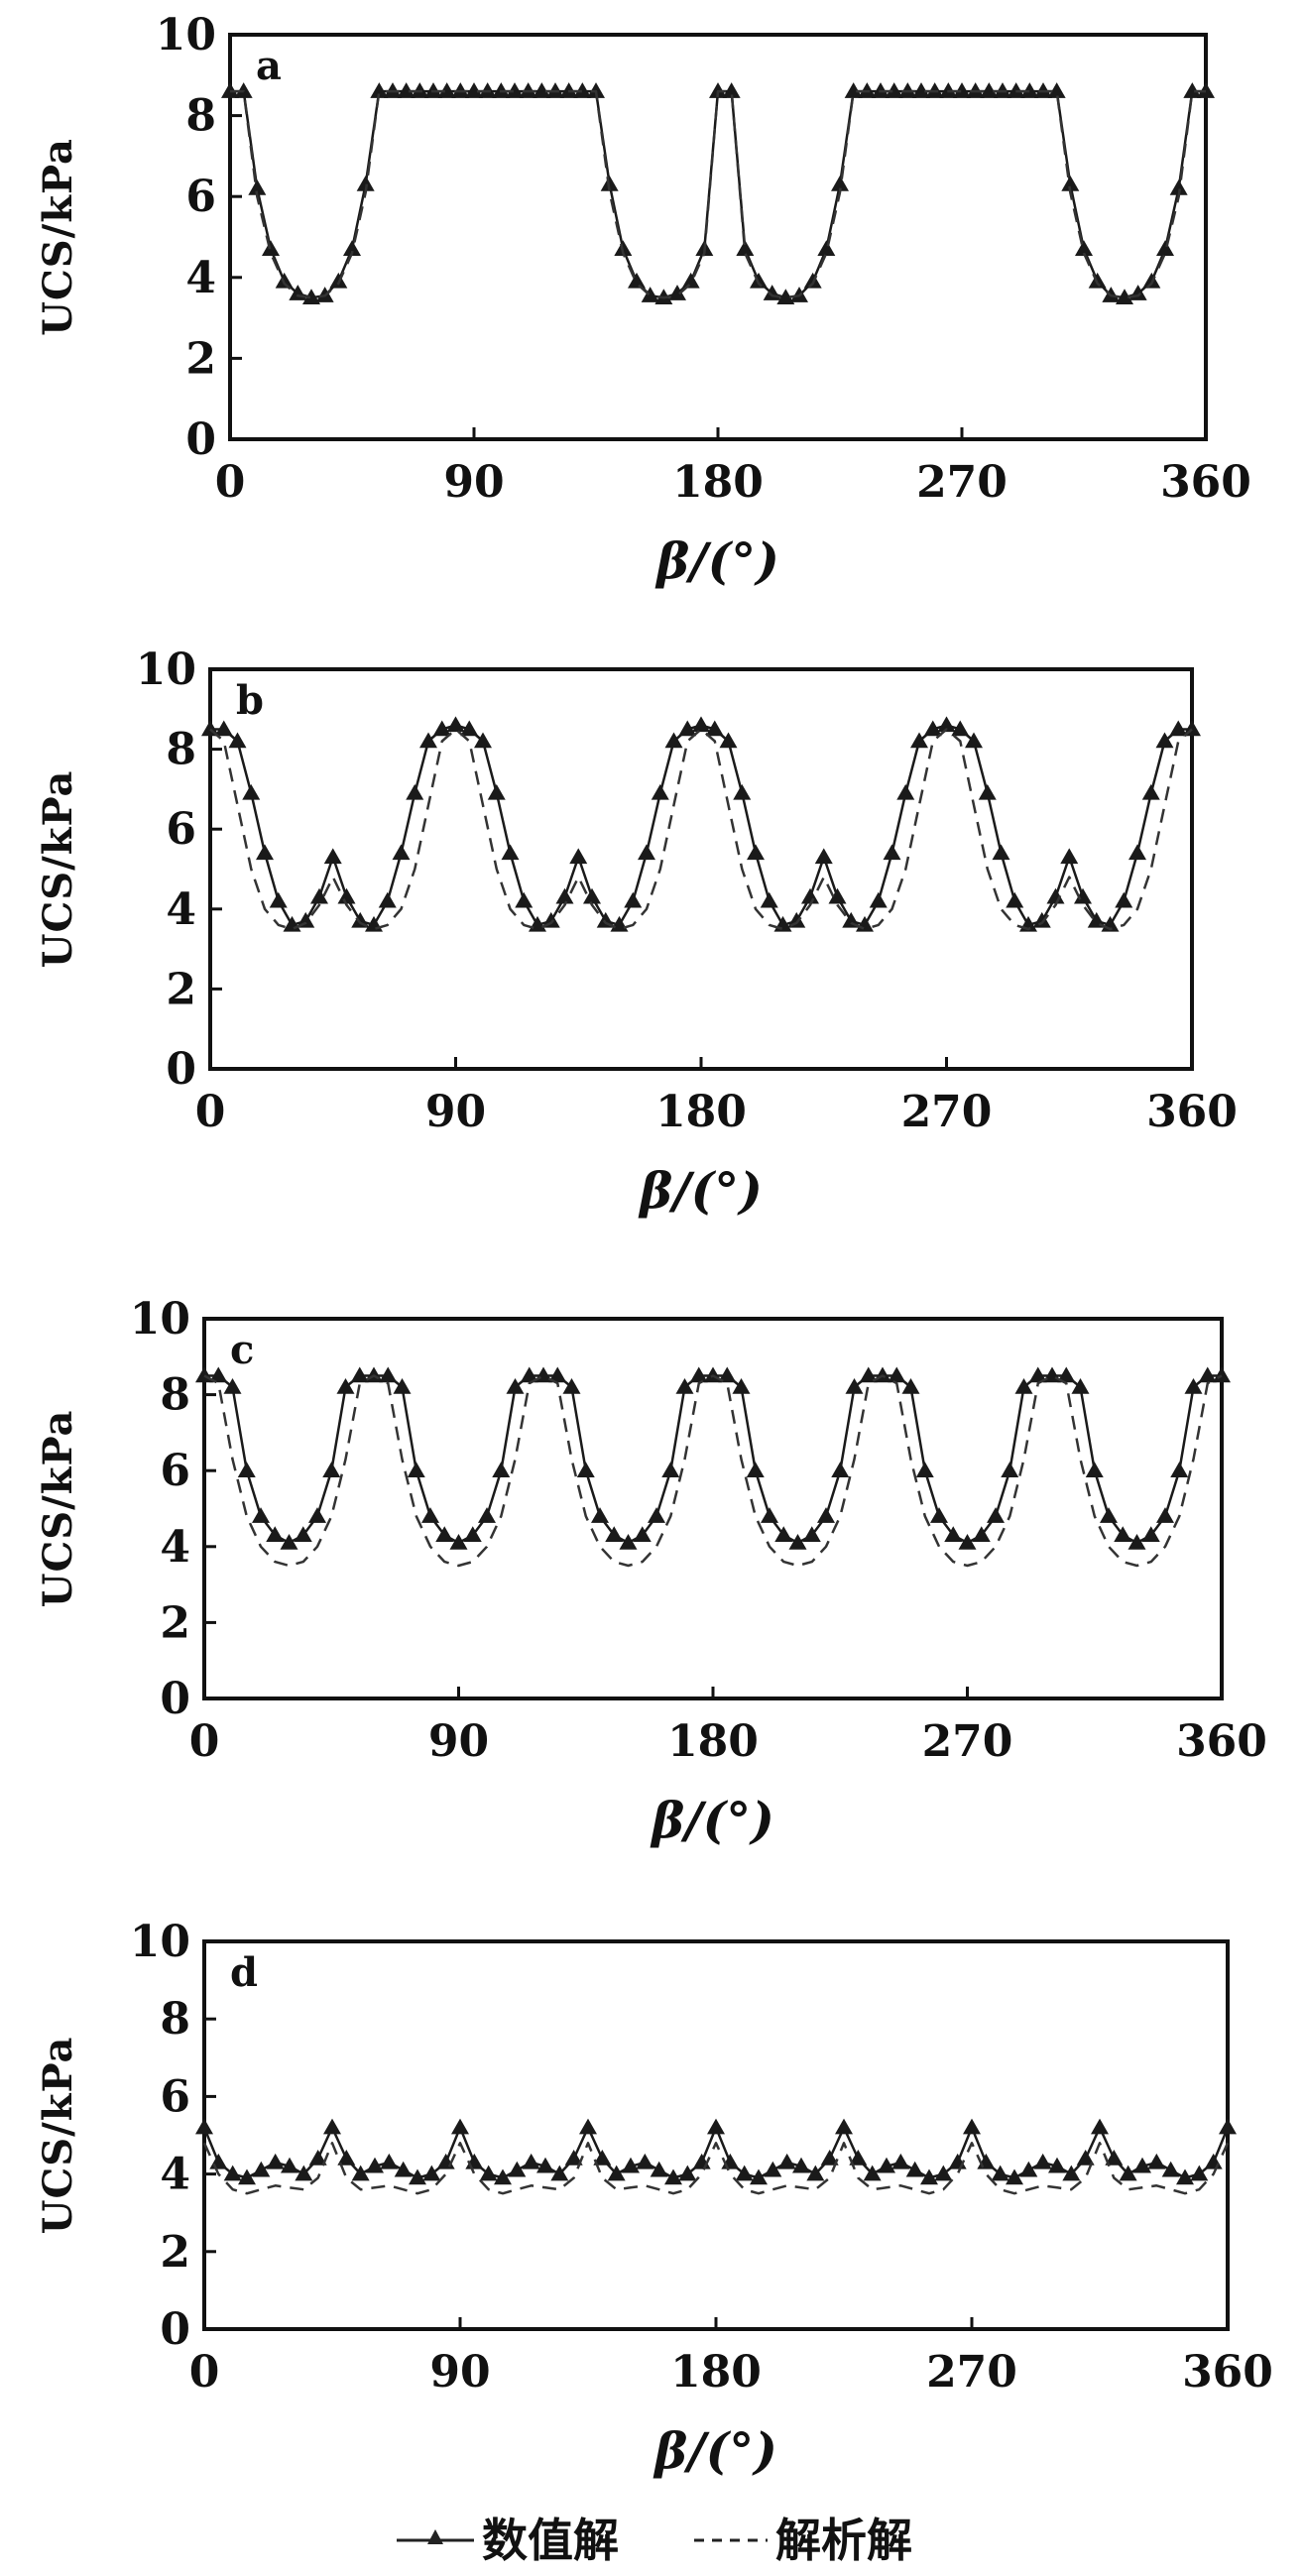 This screenshot has width=1305, height=2576. Describe the element at coordinates (435, 2536) in the screenshot. I see `legend-numerical-marker` at that location.